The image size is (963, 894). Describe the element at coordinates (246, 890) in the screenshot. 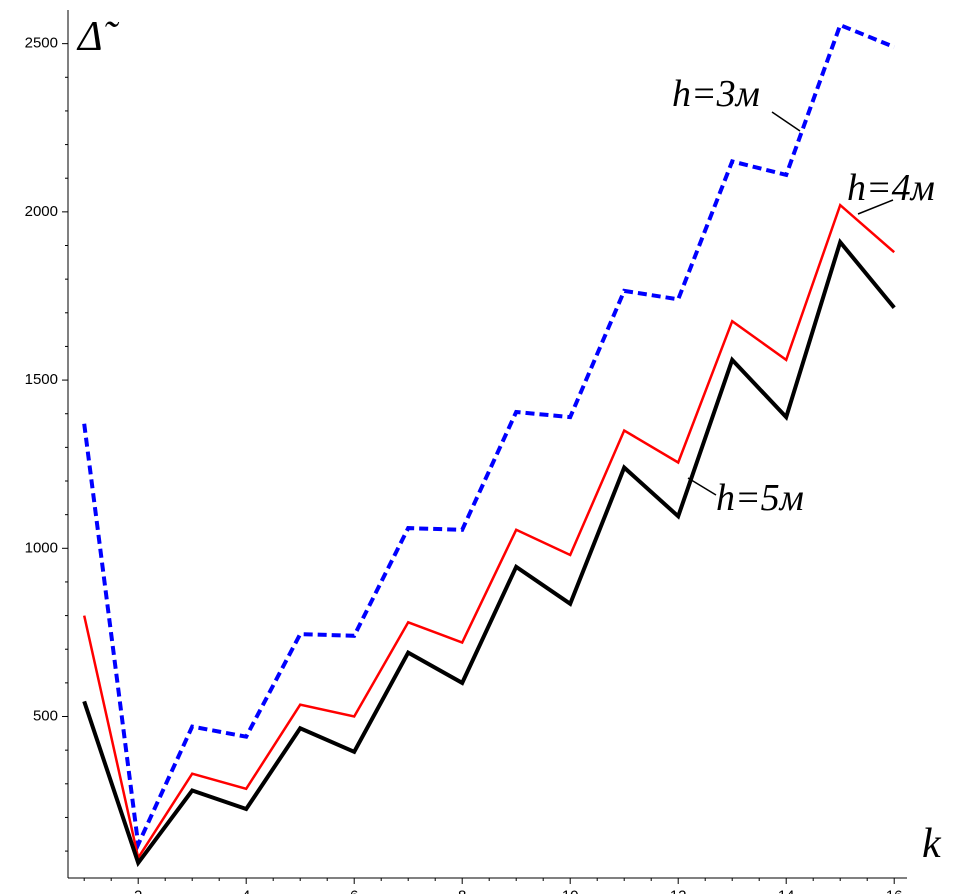

I see `x-tick-label: 4` at that location.